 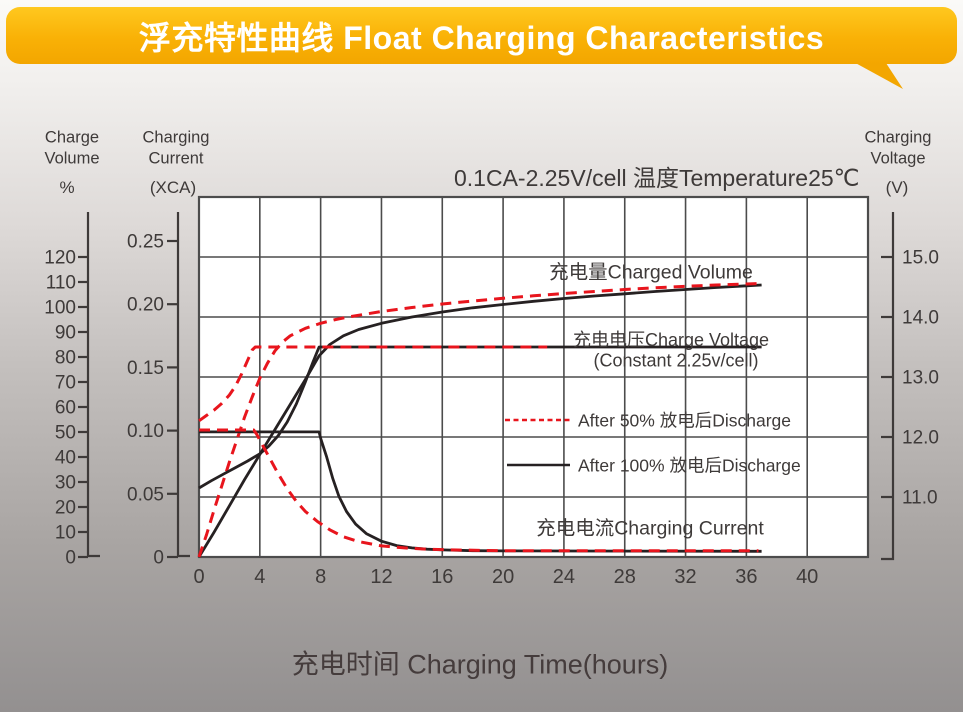 What do you see at coordinates (897, 187) in the screenshot?
I see `axis-unit-volt: (V)` at bounding box center [897, 187].